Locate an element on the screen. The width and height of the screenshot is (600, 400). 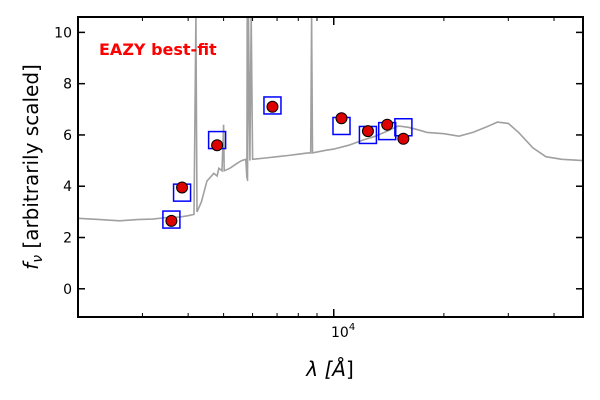
model-photometry-layer is located at coordinates (287, 162).